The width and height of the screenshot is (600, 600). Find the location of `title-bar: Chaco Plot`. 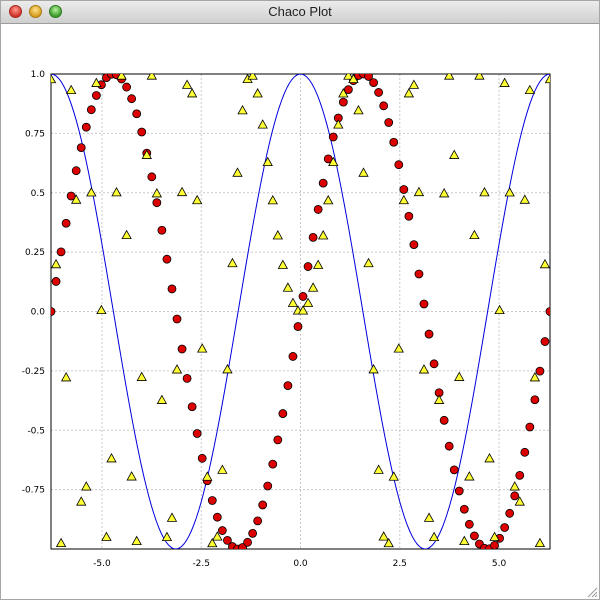

title-bar: Chaco Plot is located at coordinates (300, 12).